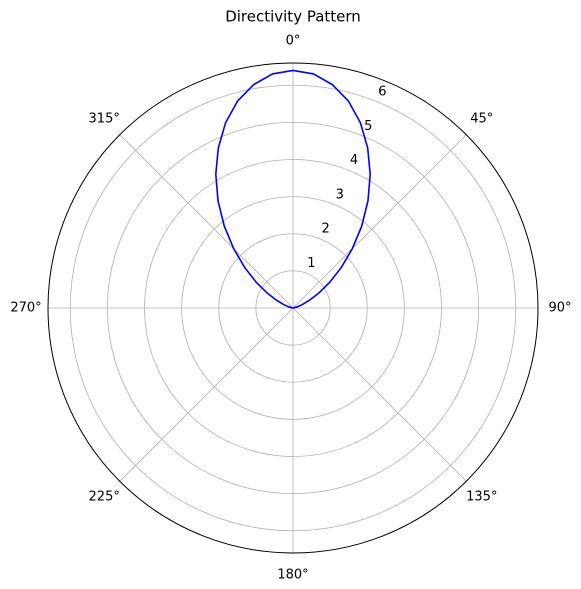 The width and height of the screenshot is (581, 589). What do you see at coordinates (104, 119) in the screenshot?
I see `theta-tick-label: 315°` at bounding box center [104, 119].